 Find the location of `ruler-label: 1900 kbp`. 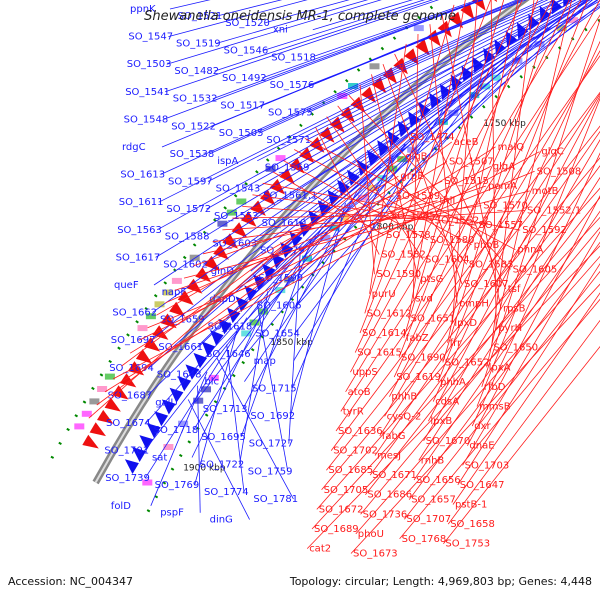

ruler-label: 1900 kbp is located at coordinates (204, 469).